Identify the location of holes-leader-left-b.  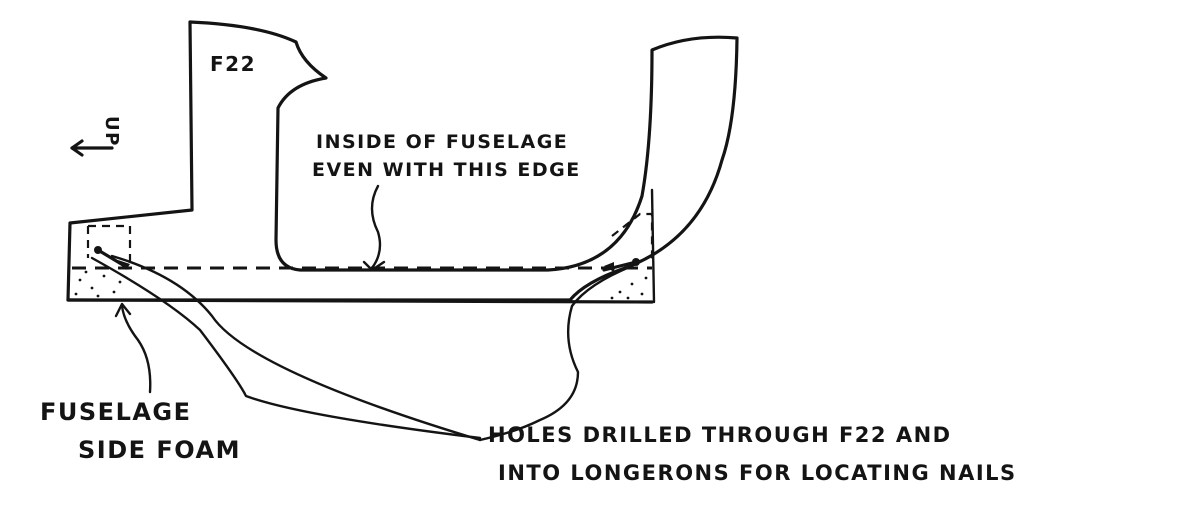
(296, 348).